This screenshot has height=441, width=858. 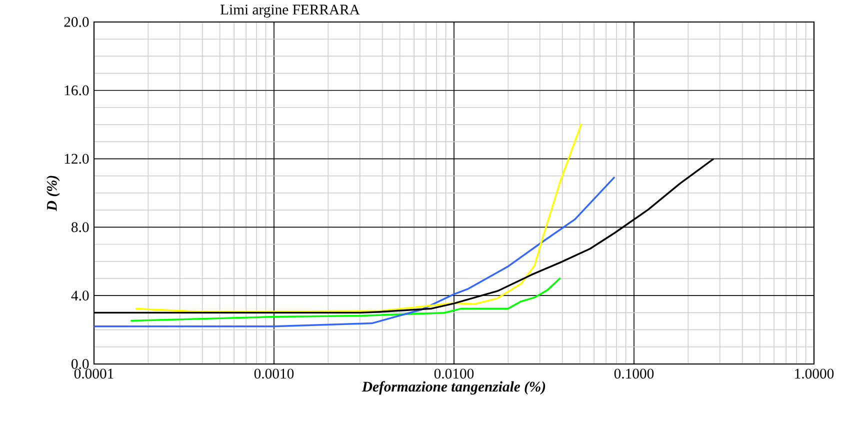 What do you see at coordinates (80, 295) in the screenshot?
I see `y-tick-label: 4.0` at bounding box center [80, 295].